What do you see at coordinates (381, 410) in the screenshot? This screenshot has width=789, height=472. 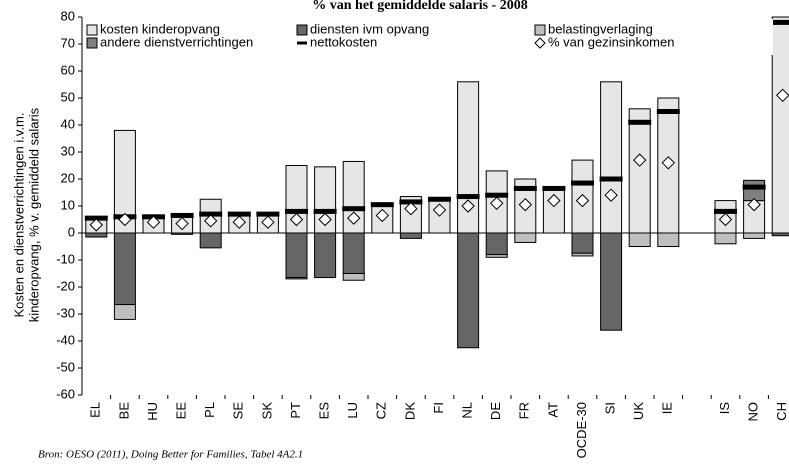 I see `x-tick-label: CZ` at bounding box center [381, 410].